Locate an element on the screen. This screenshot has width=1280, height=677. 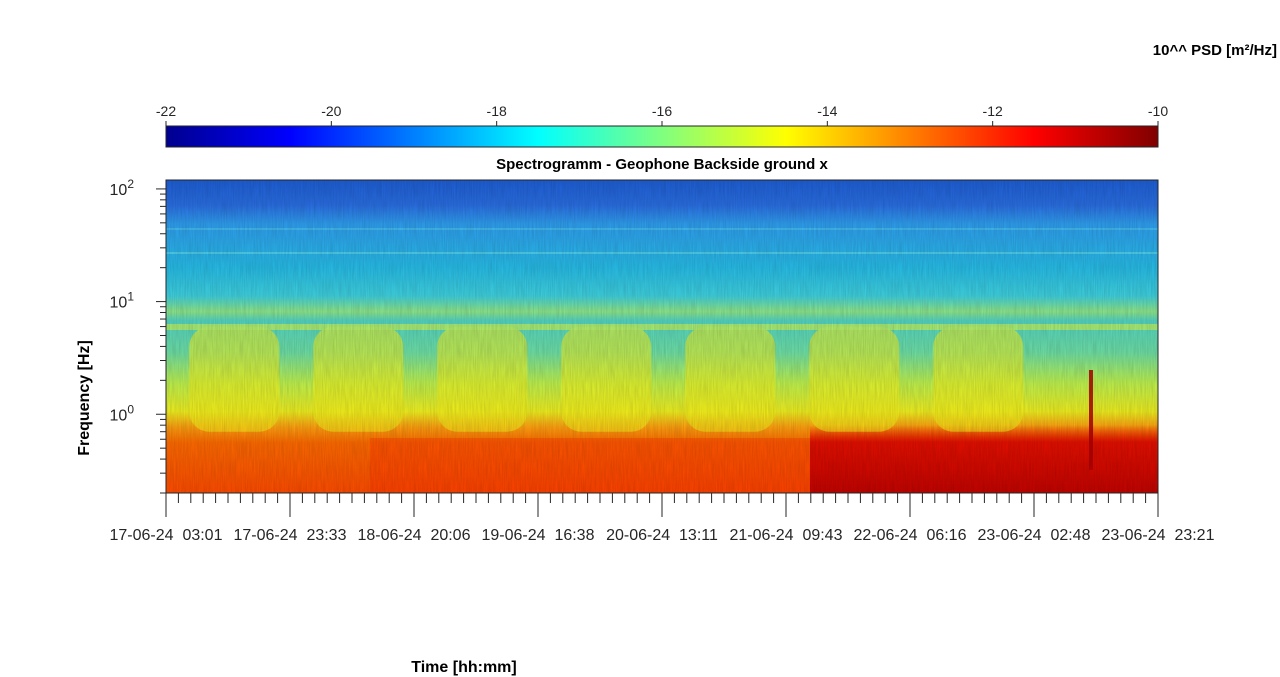
y-tick-exponent: 0 is located at coordinates (130, 409).